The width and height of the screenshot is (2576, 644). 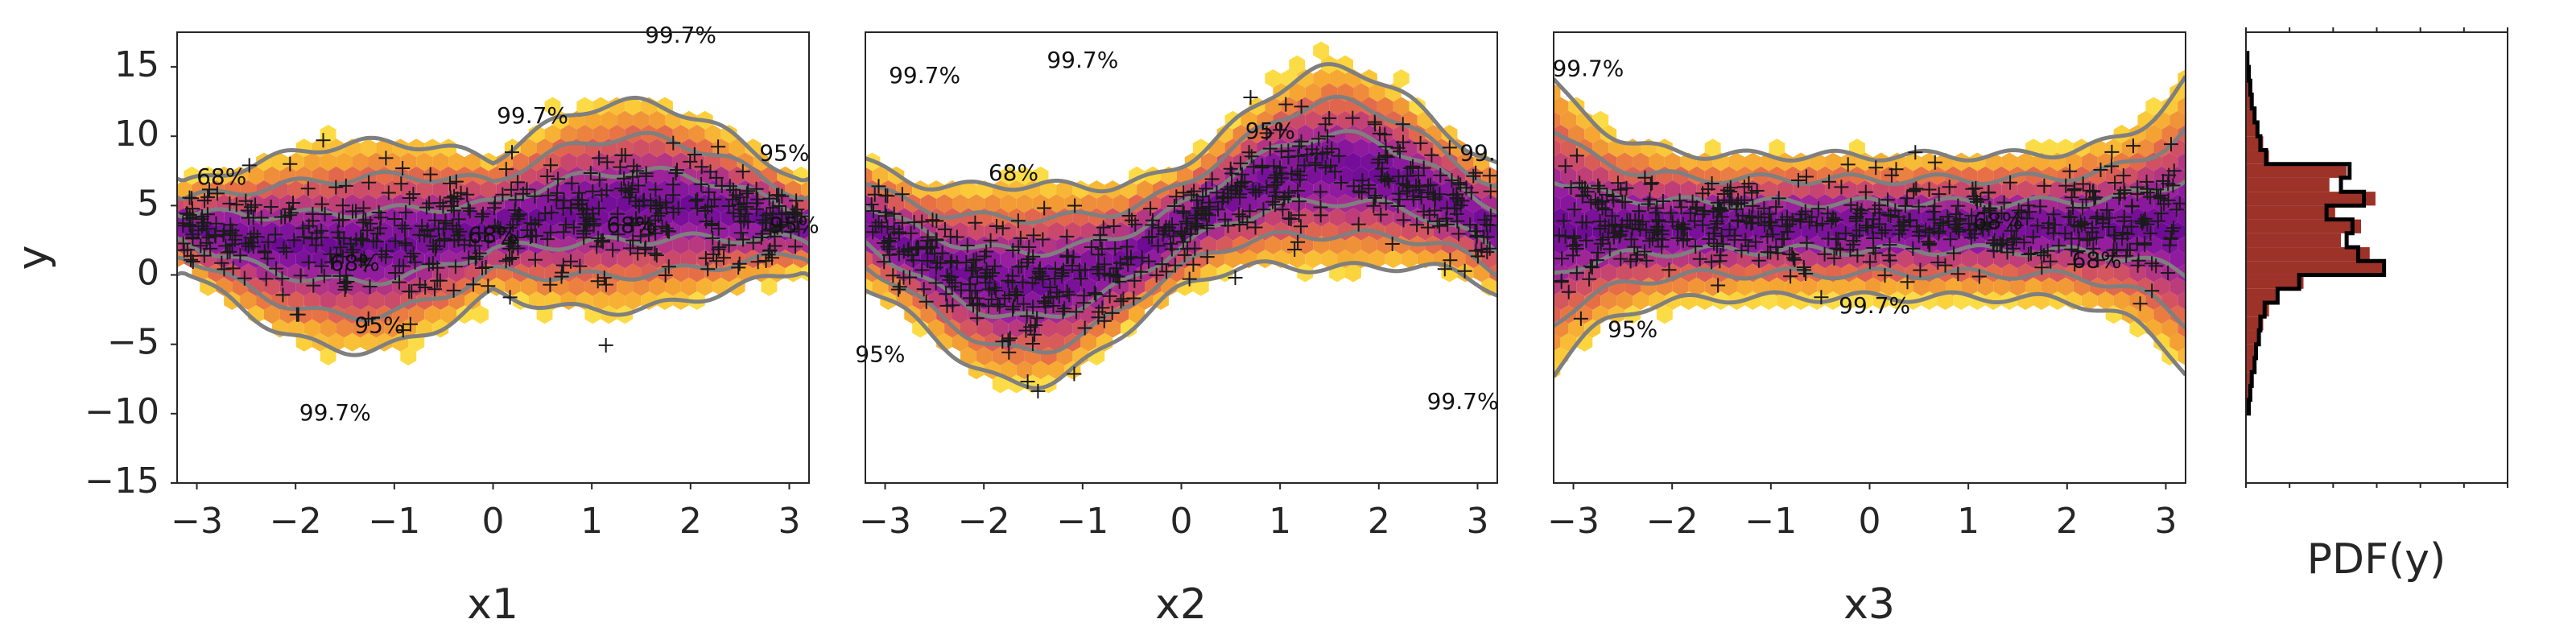 I want to click on contour-label: 68%, so click(x=2096, y=259).